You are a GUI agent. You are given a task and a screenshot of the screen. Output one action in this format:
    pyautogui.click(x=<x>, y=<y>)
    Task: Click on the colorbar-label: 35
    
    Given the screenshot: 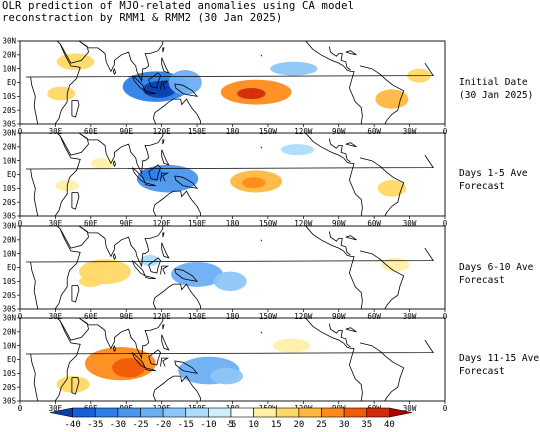 What is the action you would take?
    pyautogui.click(x=366, y=425)
    